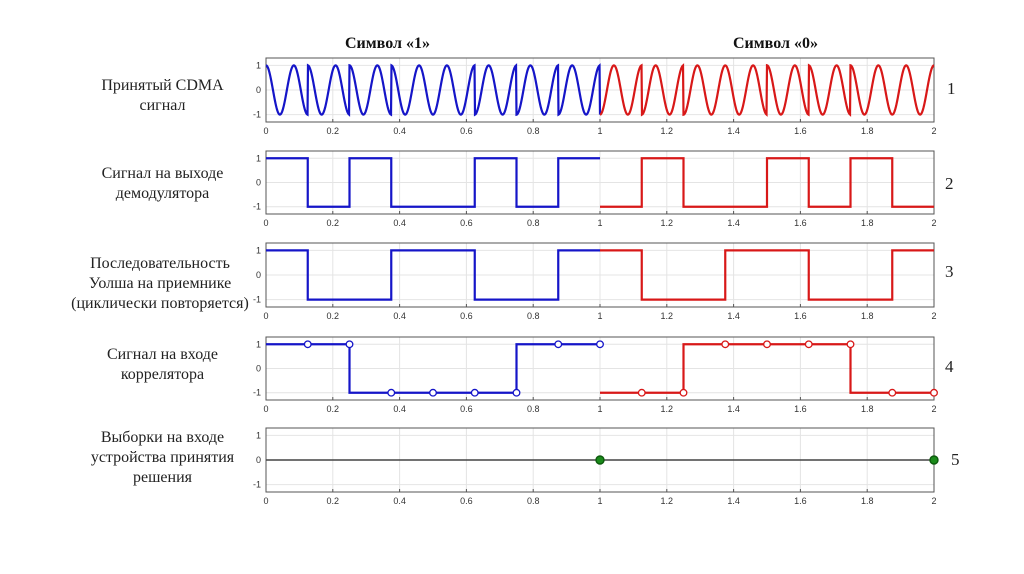  Describe the element at coordinates (949, 366) in the screenshot. I see `panel-4-number: 4` at that location.